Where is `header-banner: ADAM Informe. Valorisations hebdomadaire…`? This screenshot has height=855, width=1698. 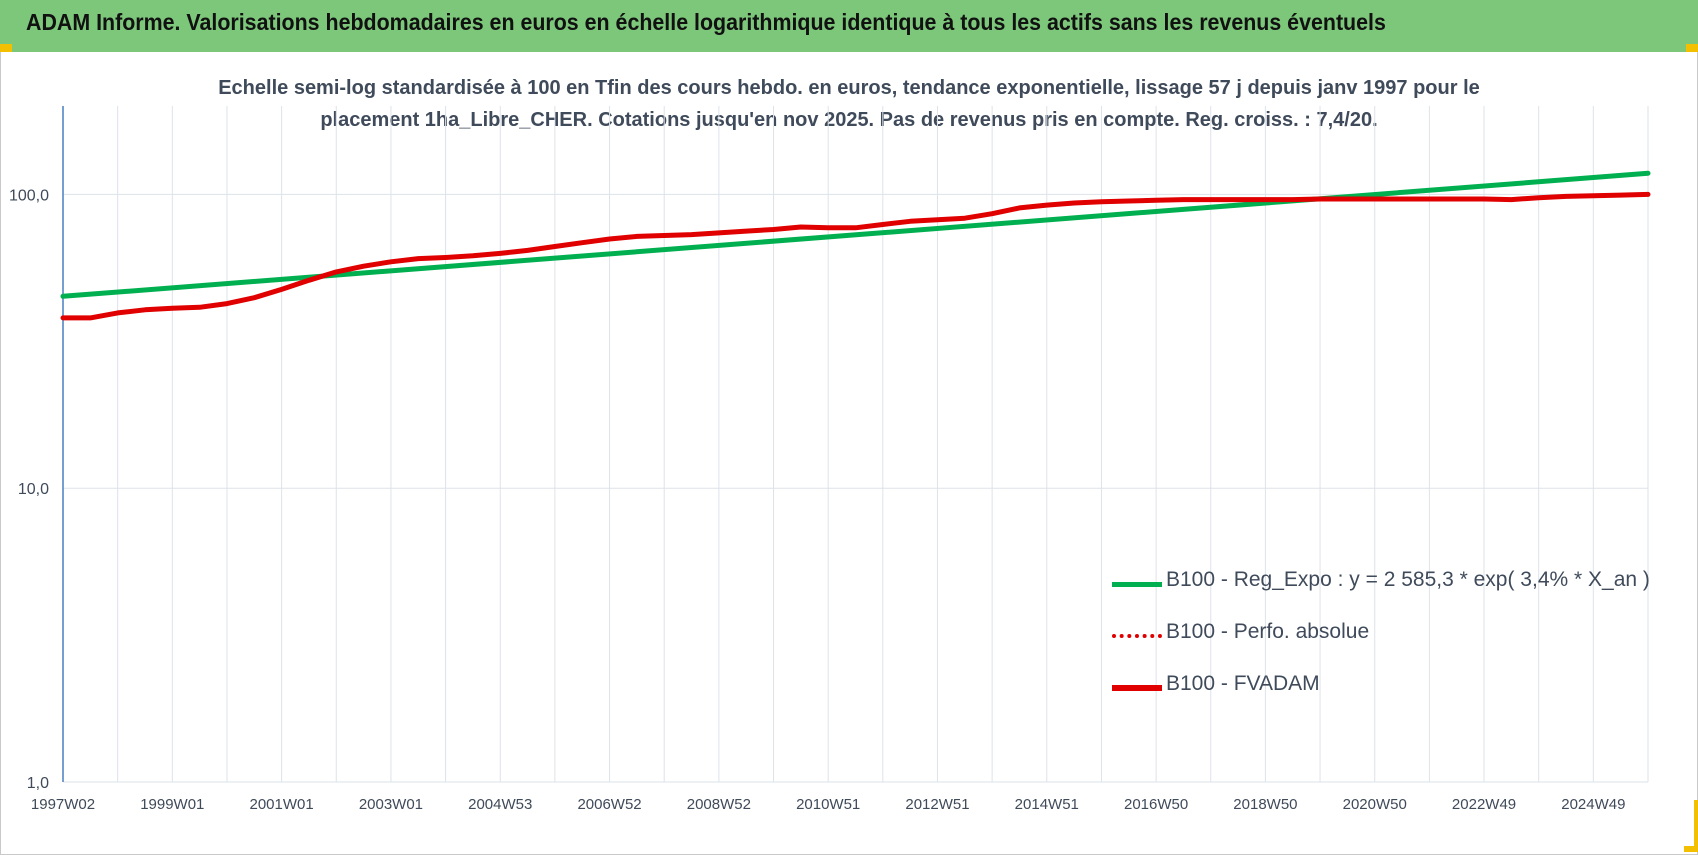
header-banner: ADAM Informe. Valorisations hebdomadaire… is located at coordinates (849, 26).